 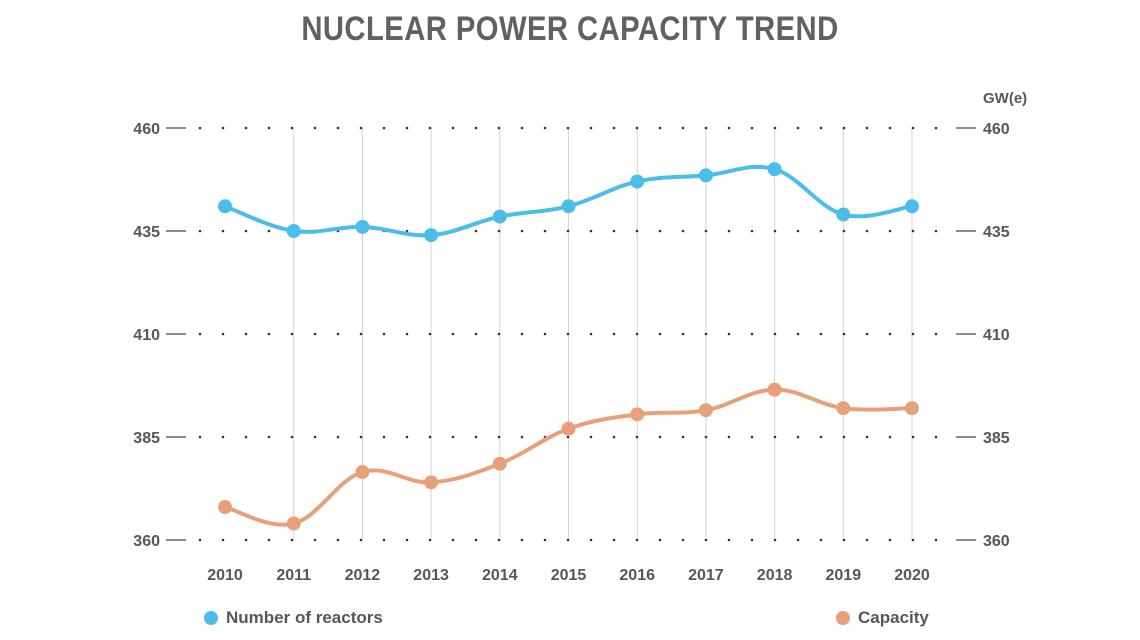 I want to click on x-tick-label: 2016, so click(x=637, y=575).